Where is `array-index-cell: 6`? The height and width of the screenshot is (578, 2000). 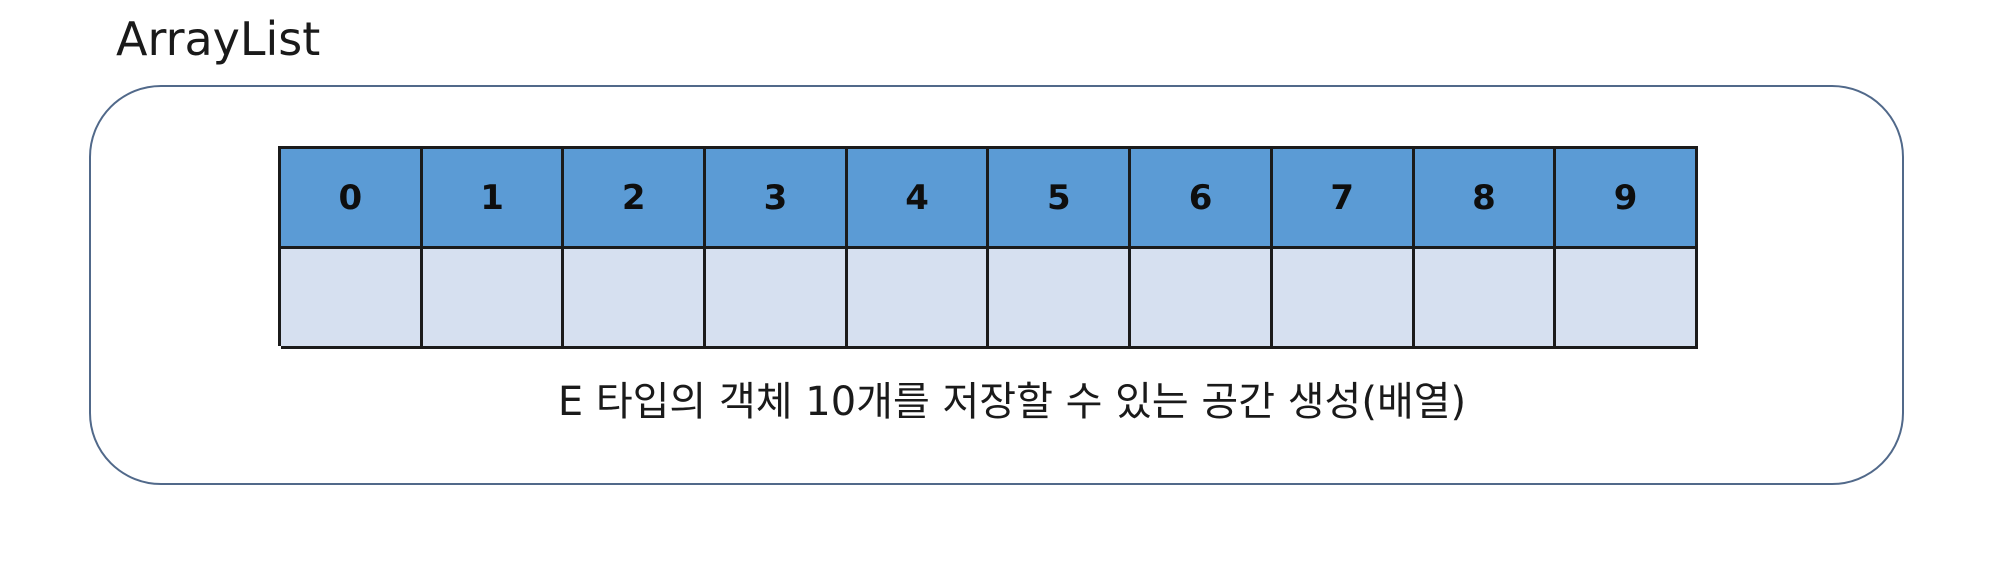 array-index-cell: 6 is located at coordinates (1202, 199).